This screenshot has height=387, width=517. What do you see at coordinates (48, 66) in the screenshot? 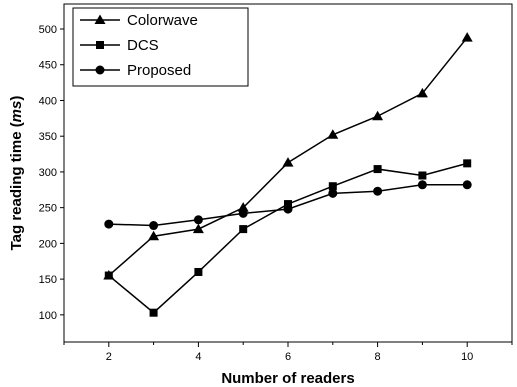
I see `y-tick-label: 450` at bounding box center [48, 66].